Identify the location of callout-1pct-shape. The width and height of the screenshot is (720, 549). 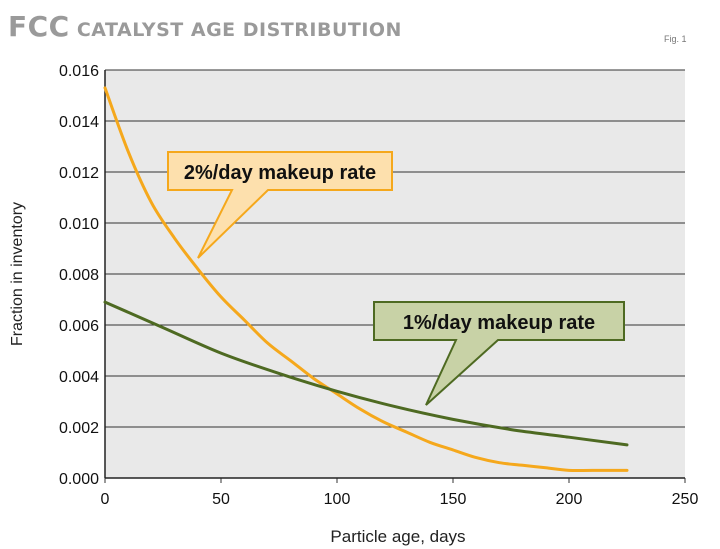
(499, 353).